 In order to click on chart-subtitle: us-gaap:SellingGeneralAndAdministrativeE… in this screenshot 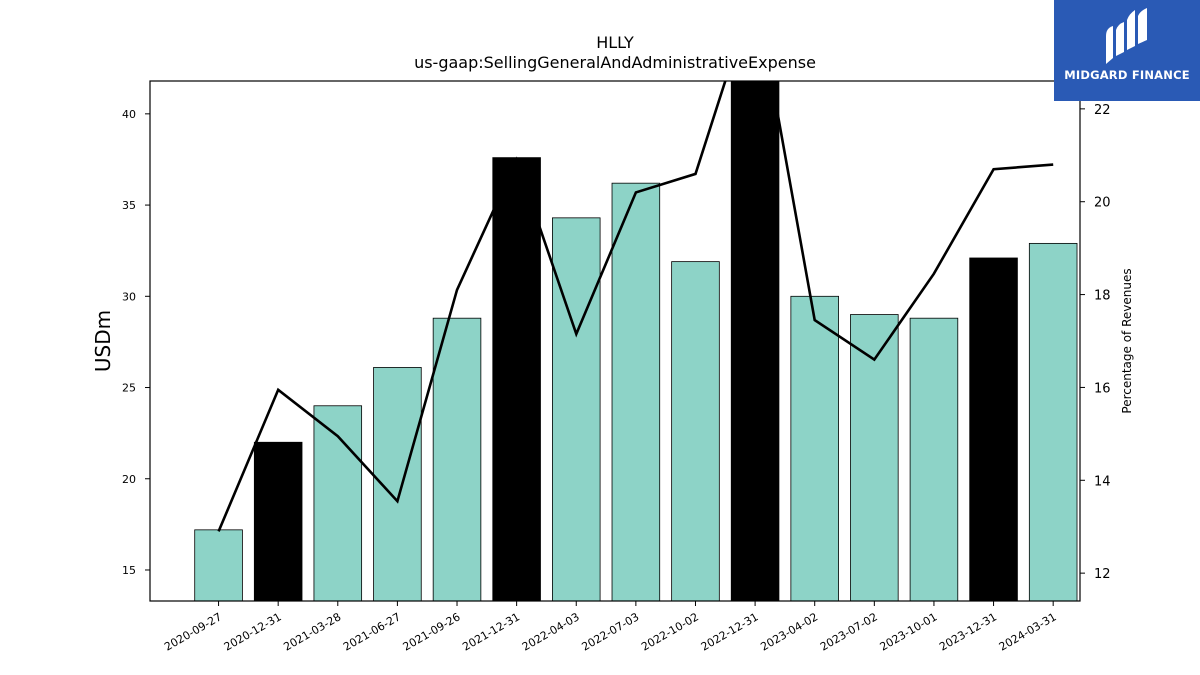, I will do `click(615, 62)`.